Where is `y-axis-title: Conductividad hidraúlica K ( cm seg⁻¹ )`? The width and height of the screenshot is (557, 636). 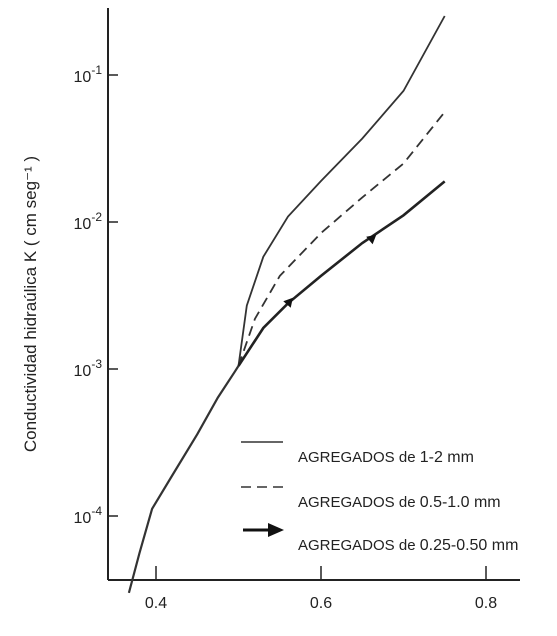
y-axis-title: Conductividad hidraúlica K ( cm seg⁻¹ ) is located at coordinates (30, 304).